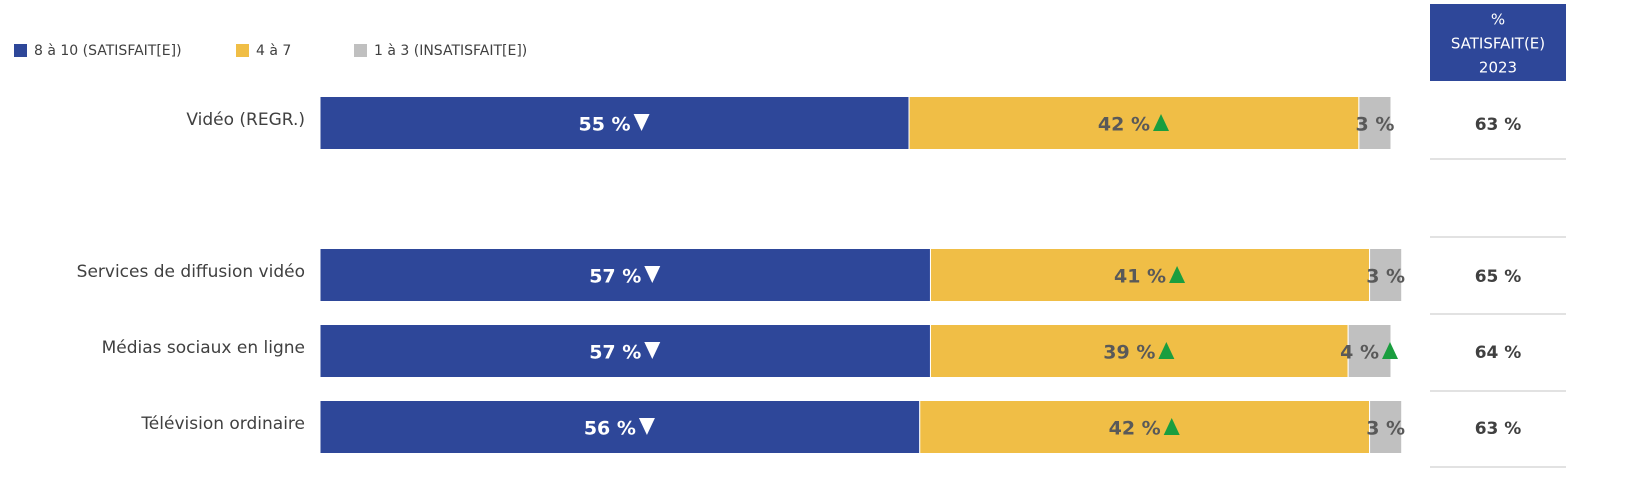 The height and width of the screenshot is (501, 1650). I want to click on side-header: %, so click(1498, 20).